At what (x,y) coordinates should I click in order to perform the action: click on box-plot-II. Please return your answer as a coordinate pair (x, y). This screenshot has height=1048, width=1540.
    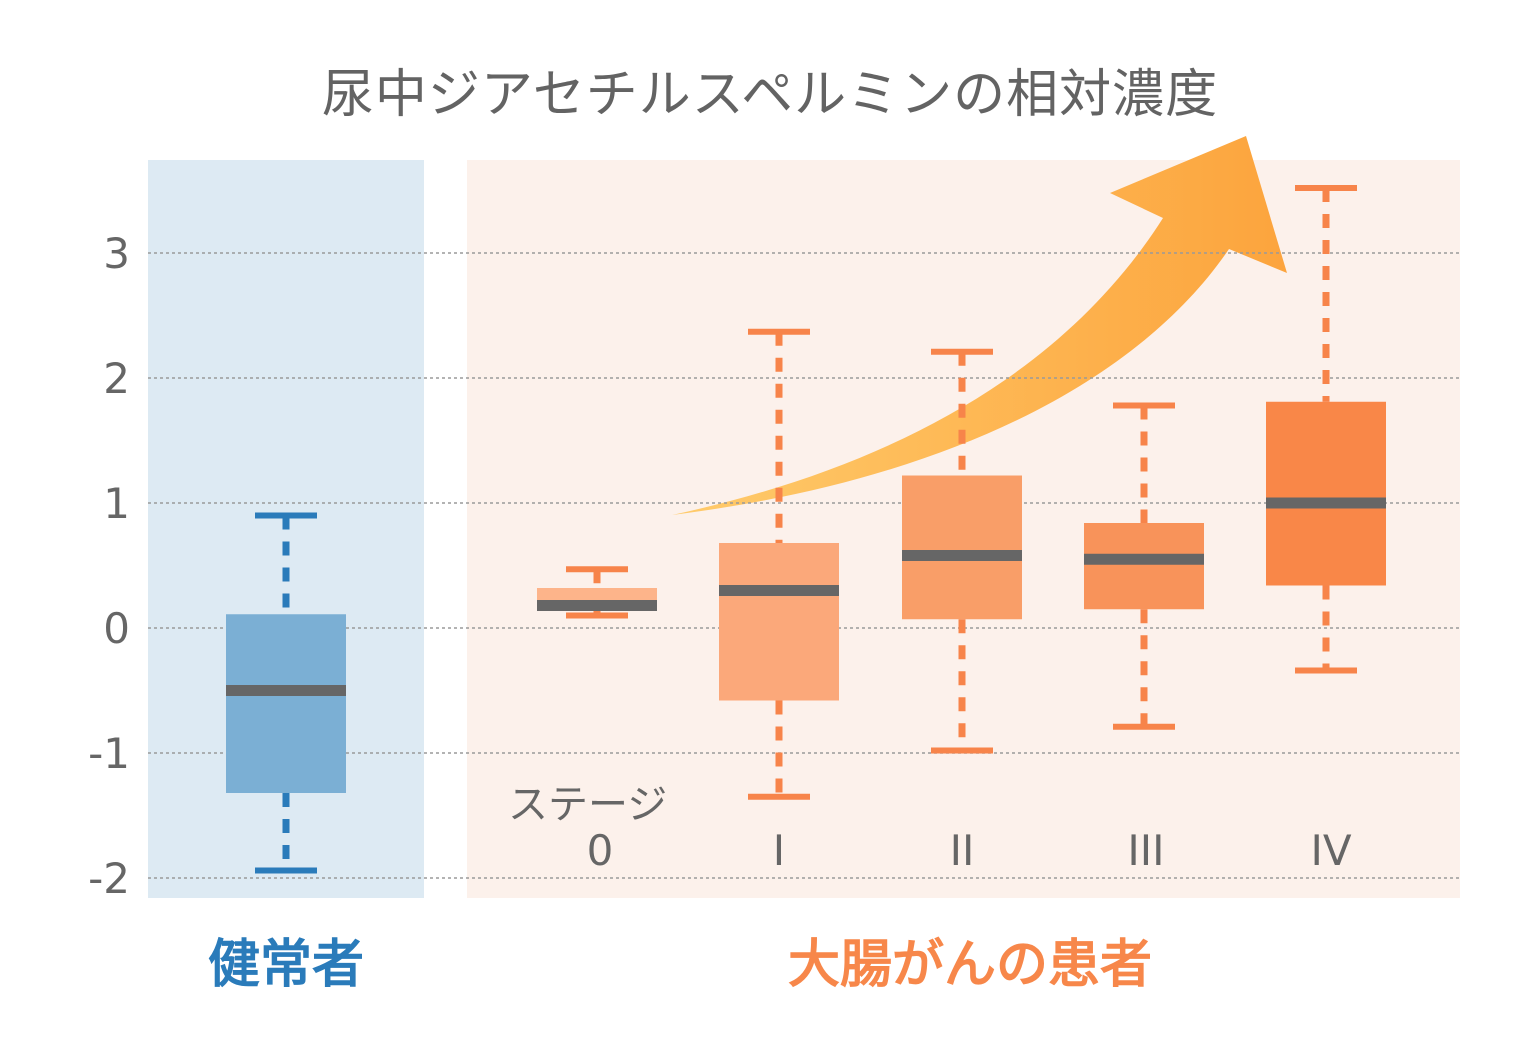
    Looking at the image, I should click on (962, 551).